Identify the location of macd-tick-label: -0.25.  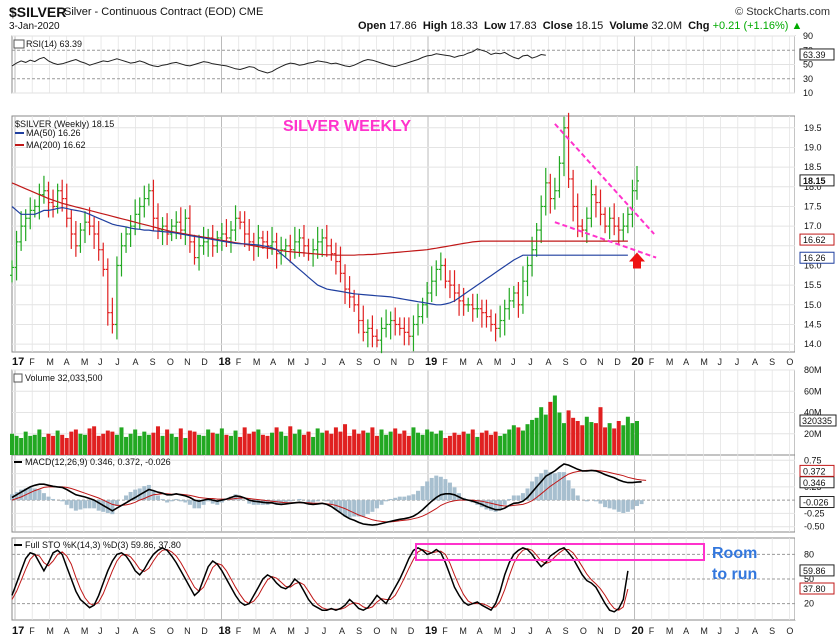
(814, 513).